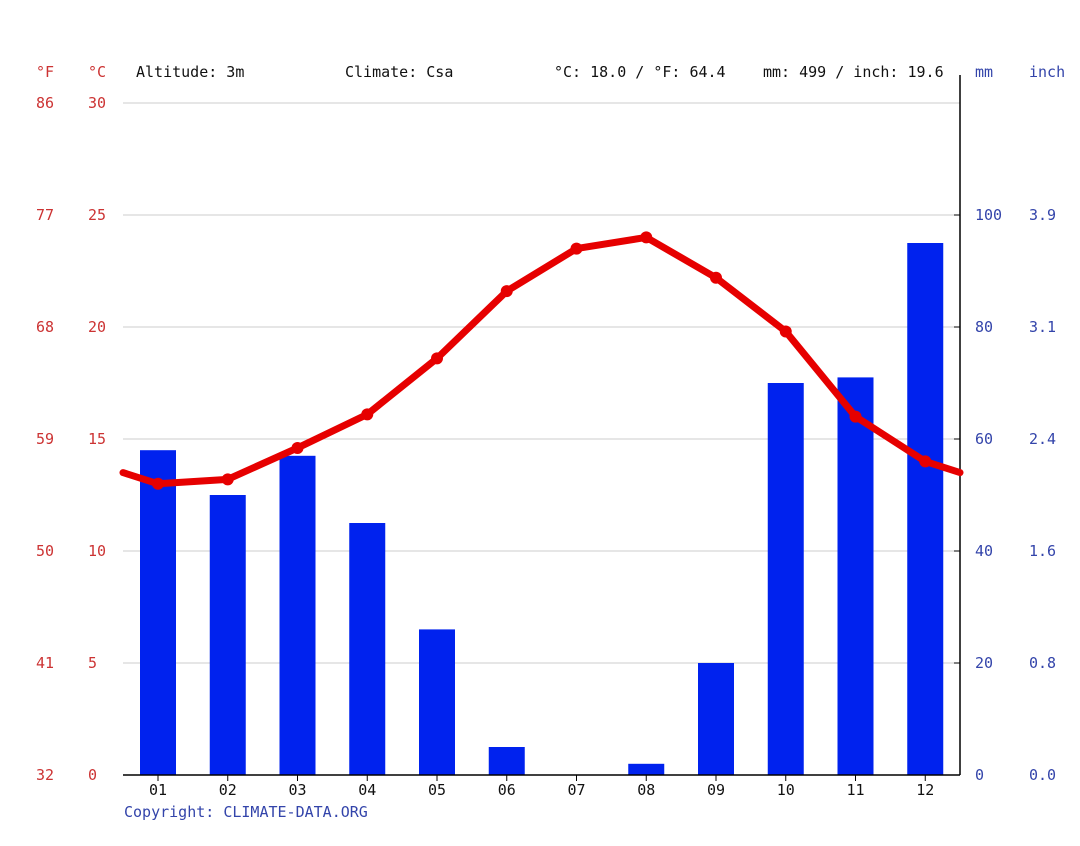 The image size is (1080, 846). I want to click on y-right-tick-inch: 2.4, so click(1042, 439).